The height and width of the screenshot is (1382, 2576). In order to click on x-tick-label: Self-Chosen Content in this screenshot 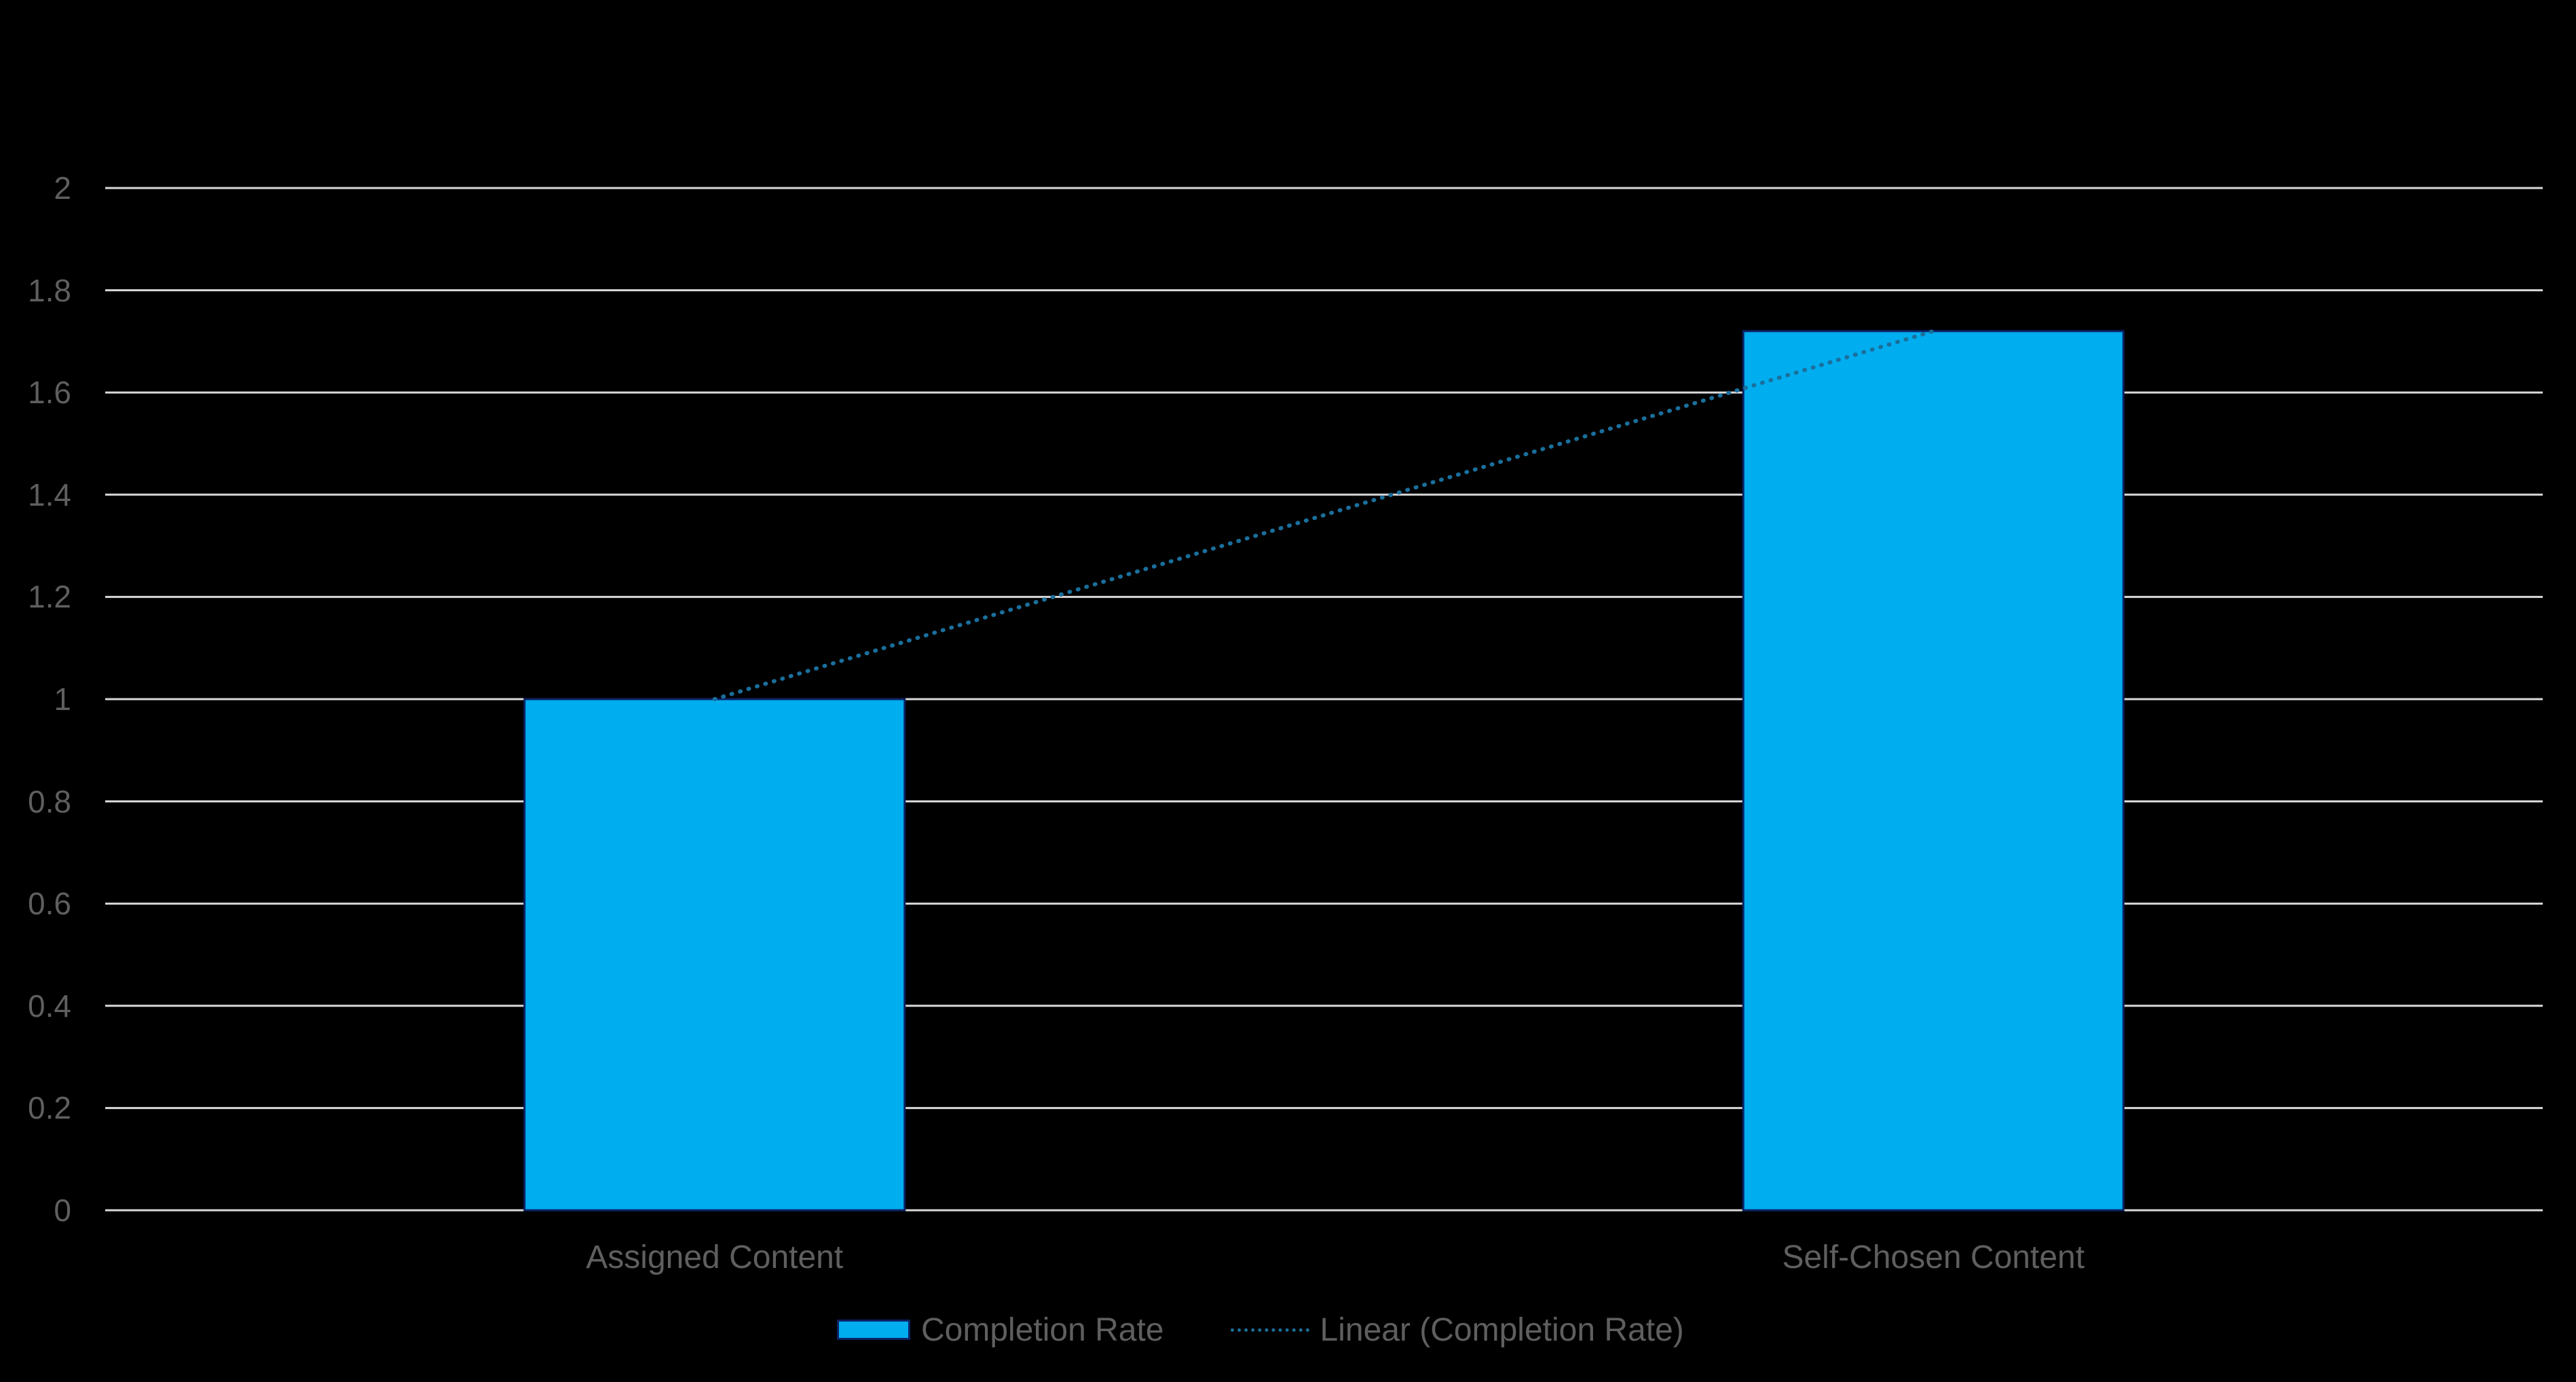, I will do `click(1934, 1257)`.